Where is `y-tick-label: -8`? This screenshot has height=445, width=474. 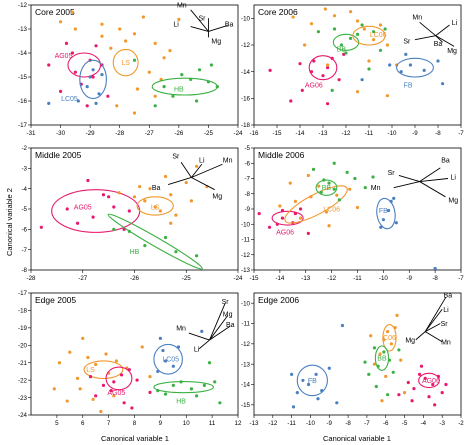
y-tick-label: -8 is located at coordinates (24, 270).